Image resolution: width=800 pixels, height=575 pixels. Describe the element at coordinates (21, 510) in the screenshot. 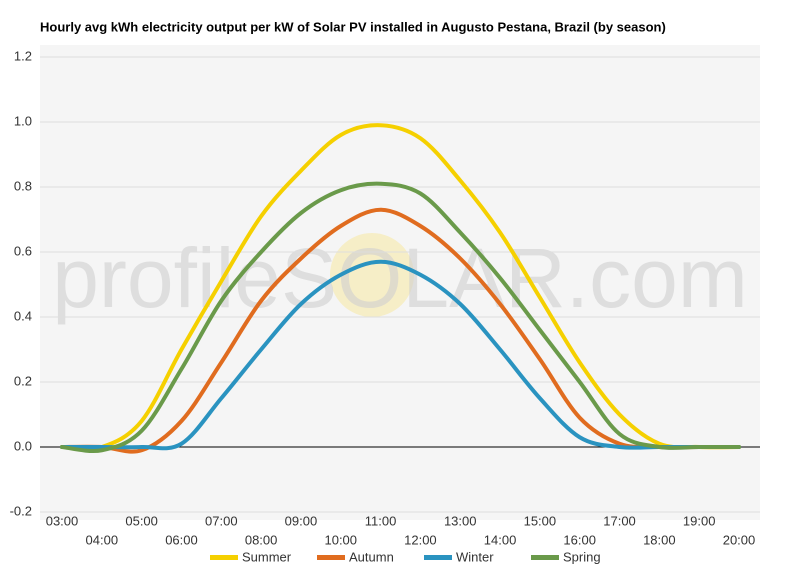

I see `y-tick-label: -0.2` at that location.